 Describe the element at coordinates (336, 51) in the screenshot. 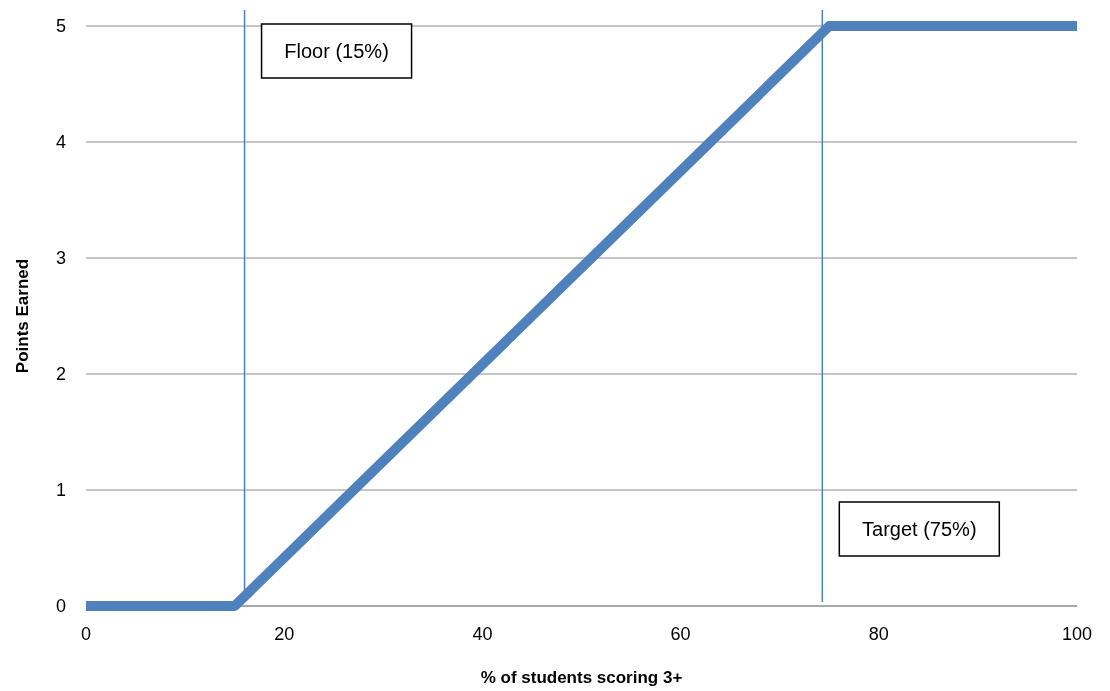

I see `ref-line-label: Floor (15%)` at that location.